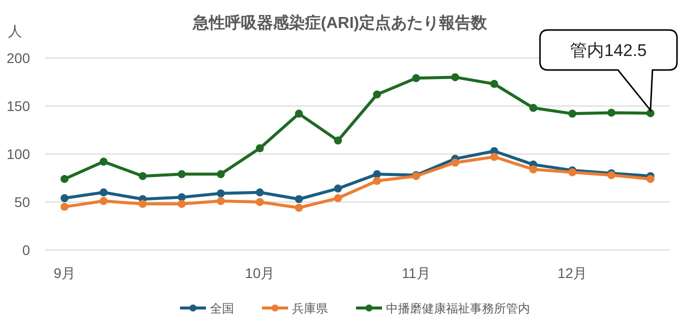 The width and height of the screenshot is (682, 327). What do you see at coordinates (22, 202) in the screenshot?
I see `y-tick-label: 50` at bounding box center [22, 202].